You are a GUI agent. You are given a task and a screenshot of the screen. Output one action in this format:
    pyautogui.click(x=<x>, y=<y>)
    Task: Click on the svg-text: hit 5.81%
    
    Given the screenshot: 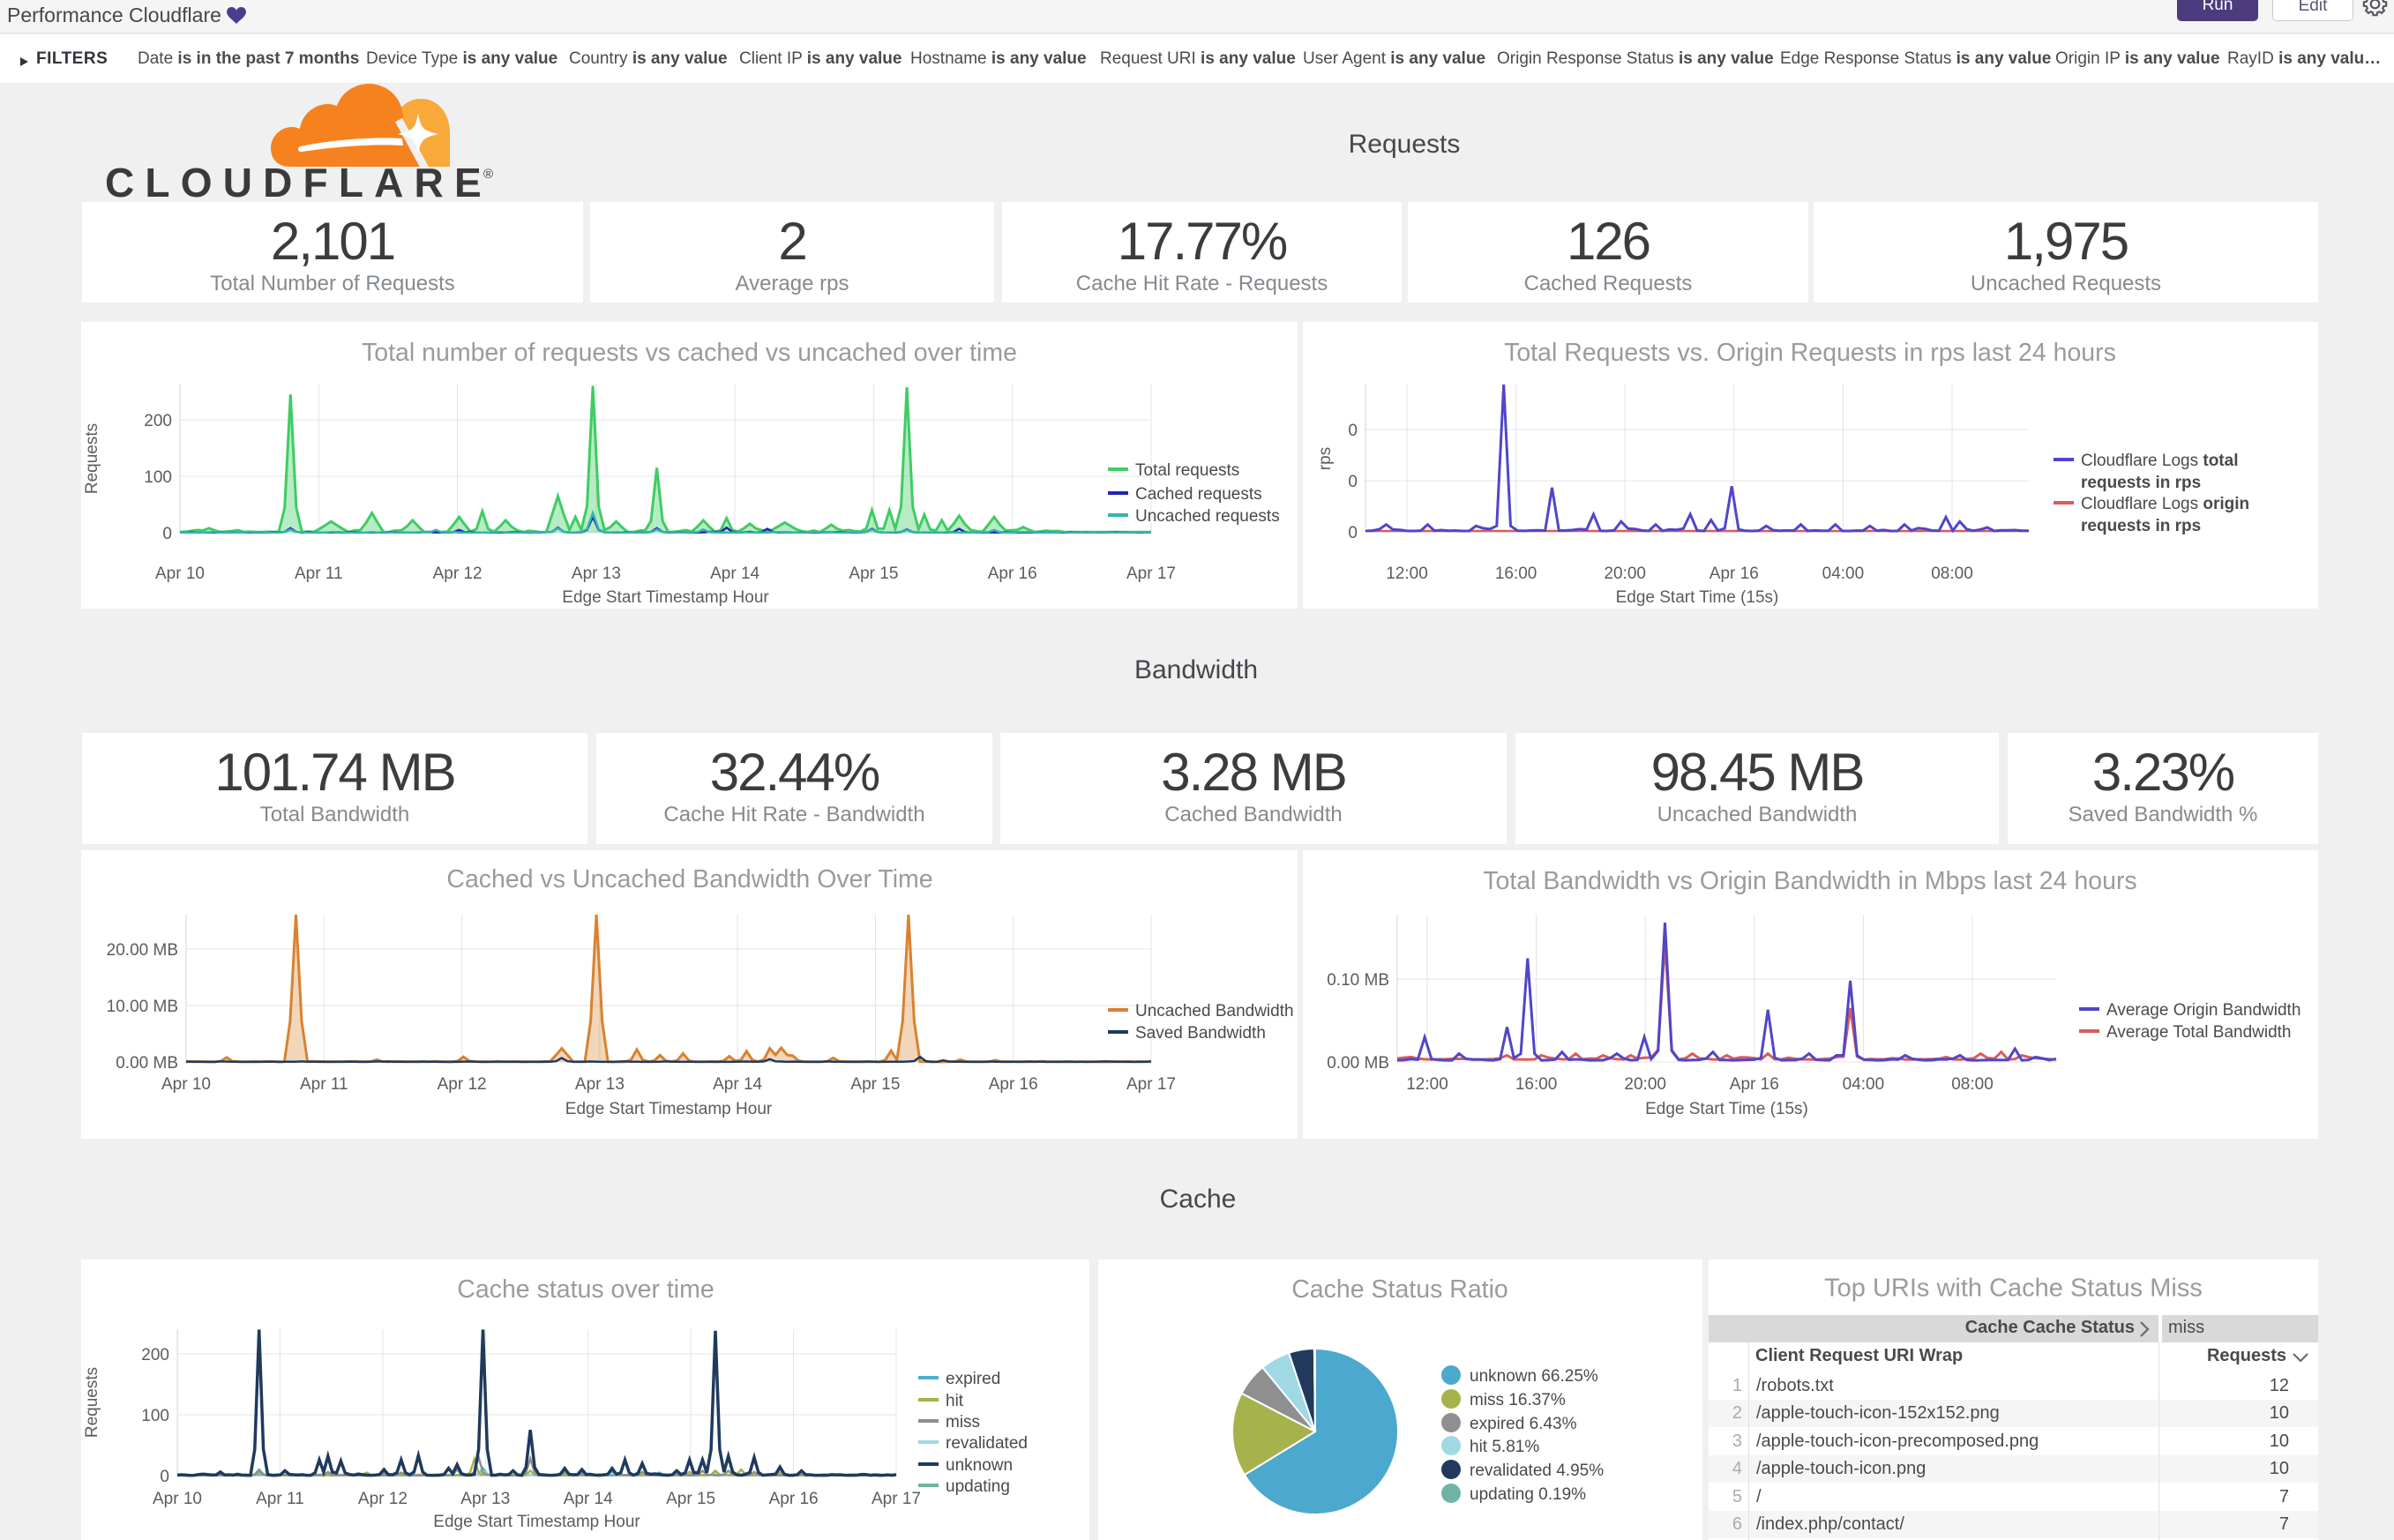 What is the action you would take?
    pyautogui.click(x=1505, y=1447)
    